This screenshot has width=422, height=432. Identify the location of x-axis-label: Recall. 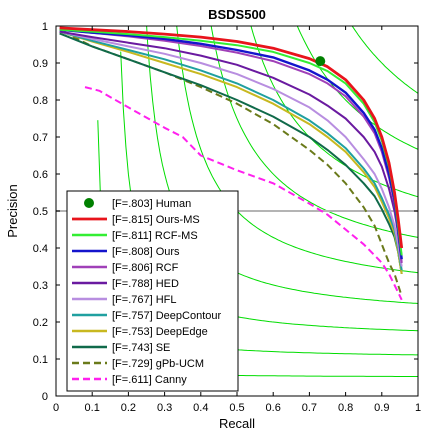
(237, 423).